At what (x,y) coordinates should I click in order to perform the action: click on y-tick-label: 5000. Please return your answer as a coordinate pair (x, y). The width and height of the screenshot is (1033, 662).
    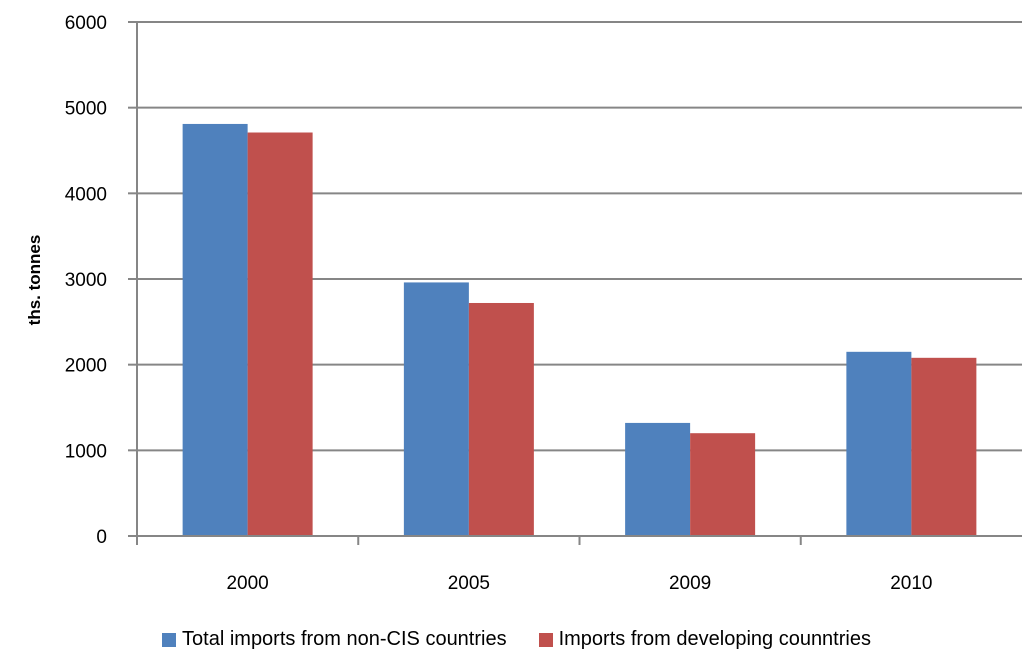
    Looking at the image, I should click on (86, 109).